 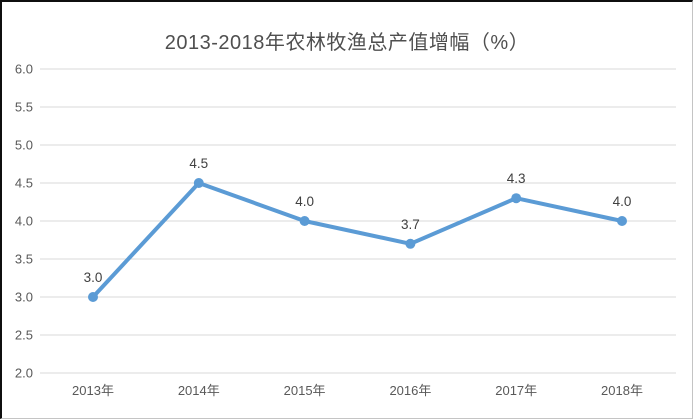 What do you see at coordinates (305, 390) in the screenshot?
I see `x-axis-label: 2015年` at bounding box center [305, 390].